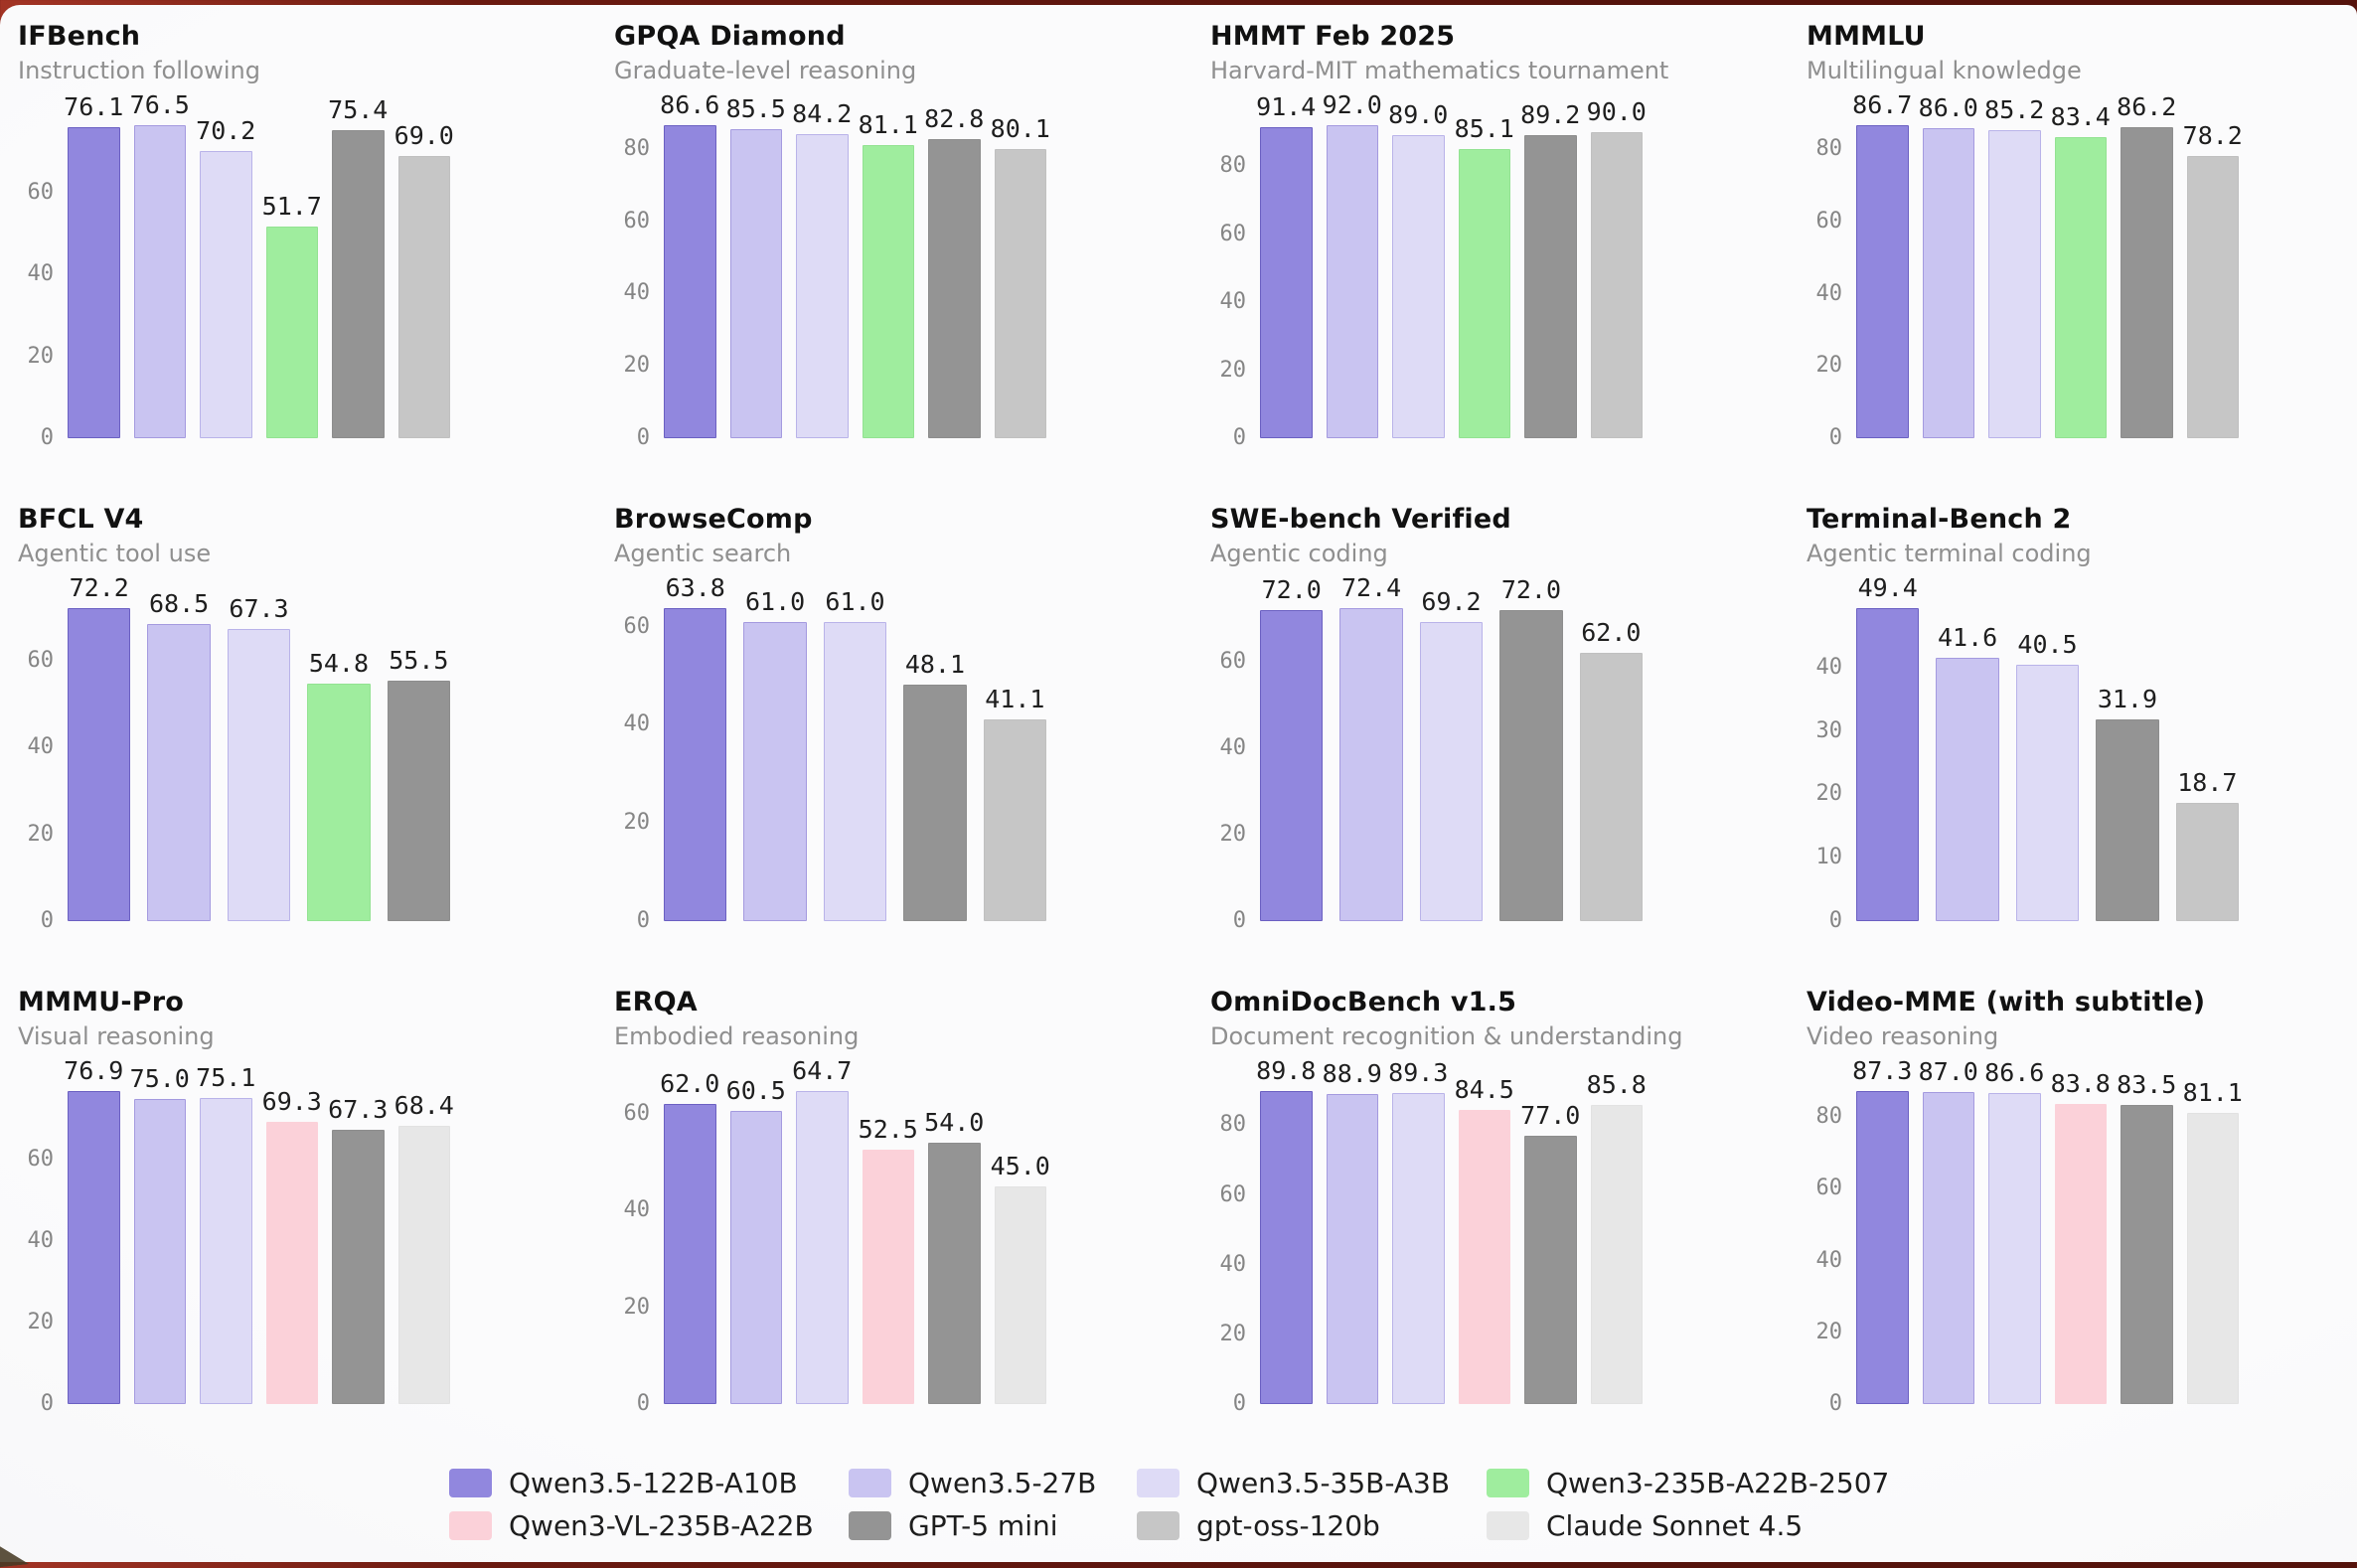  Describe the element at coordinates (1484, 276) in the screenshot. I see `bar: 85.1` at that location.